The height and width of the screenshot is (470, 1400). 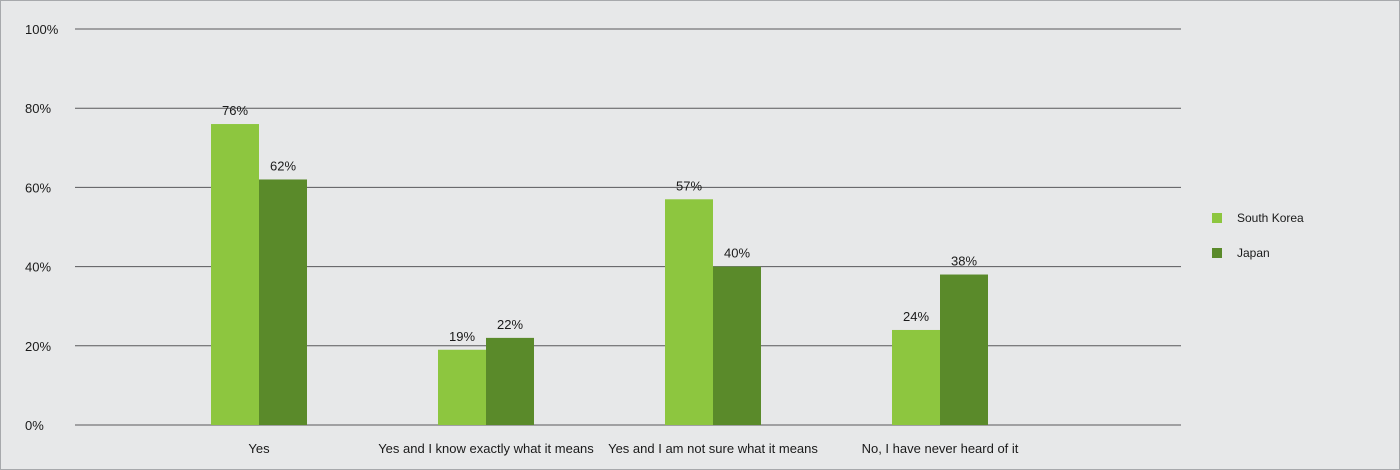 What do you see at coordinates (737, 253) in the screenshot?
I see `data-label: 40%` at bounding box center [737, 253].